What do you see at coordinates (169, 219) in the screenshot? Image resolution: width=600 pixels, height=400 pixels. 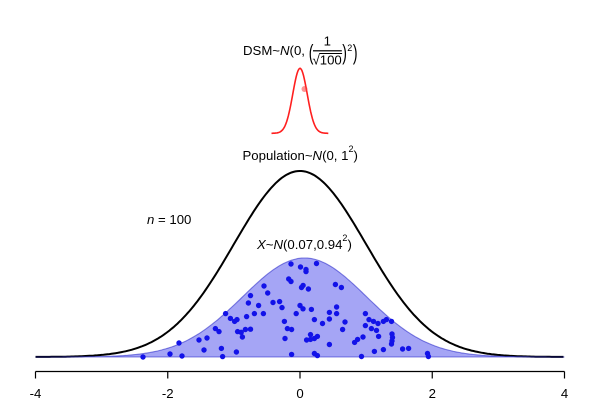 I see `svg-text: n = 100` at bounding box center [169, 219].